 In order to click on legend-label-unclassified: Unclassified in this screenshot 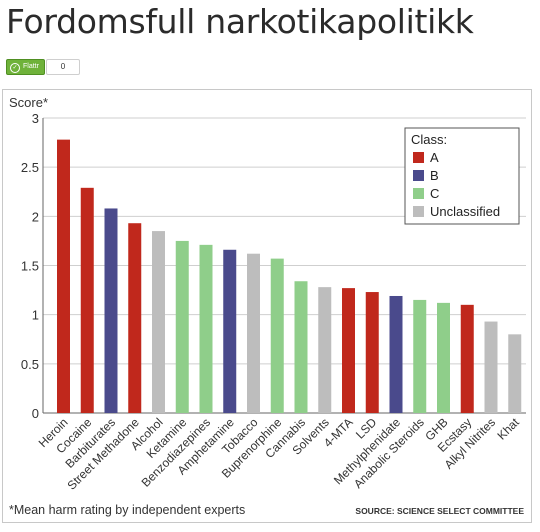, I will do `click(465, 211)`.